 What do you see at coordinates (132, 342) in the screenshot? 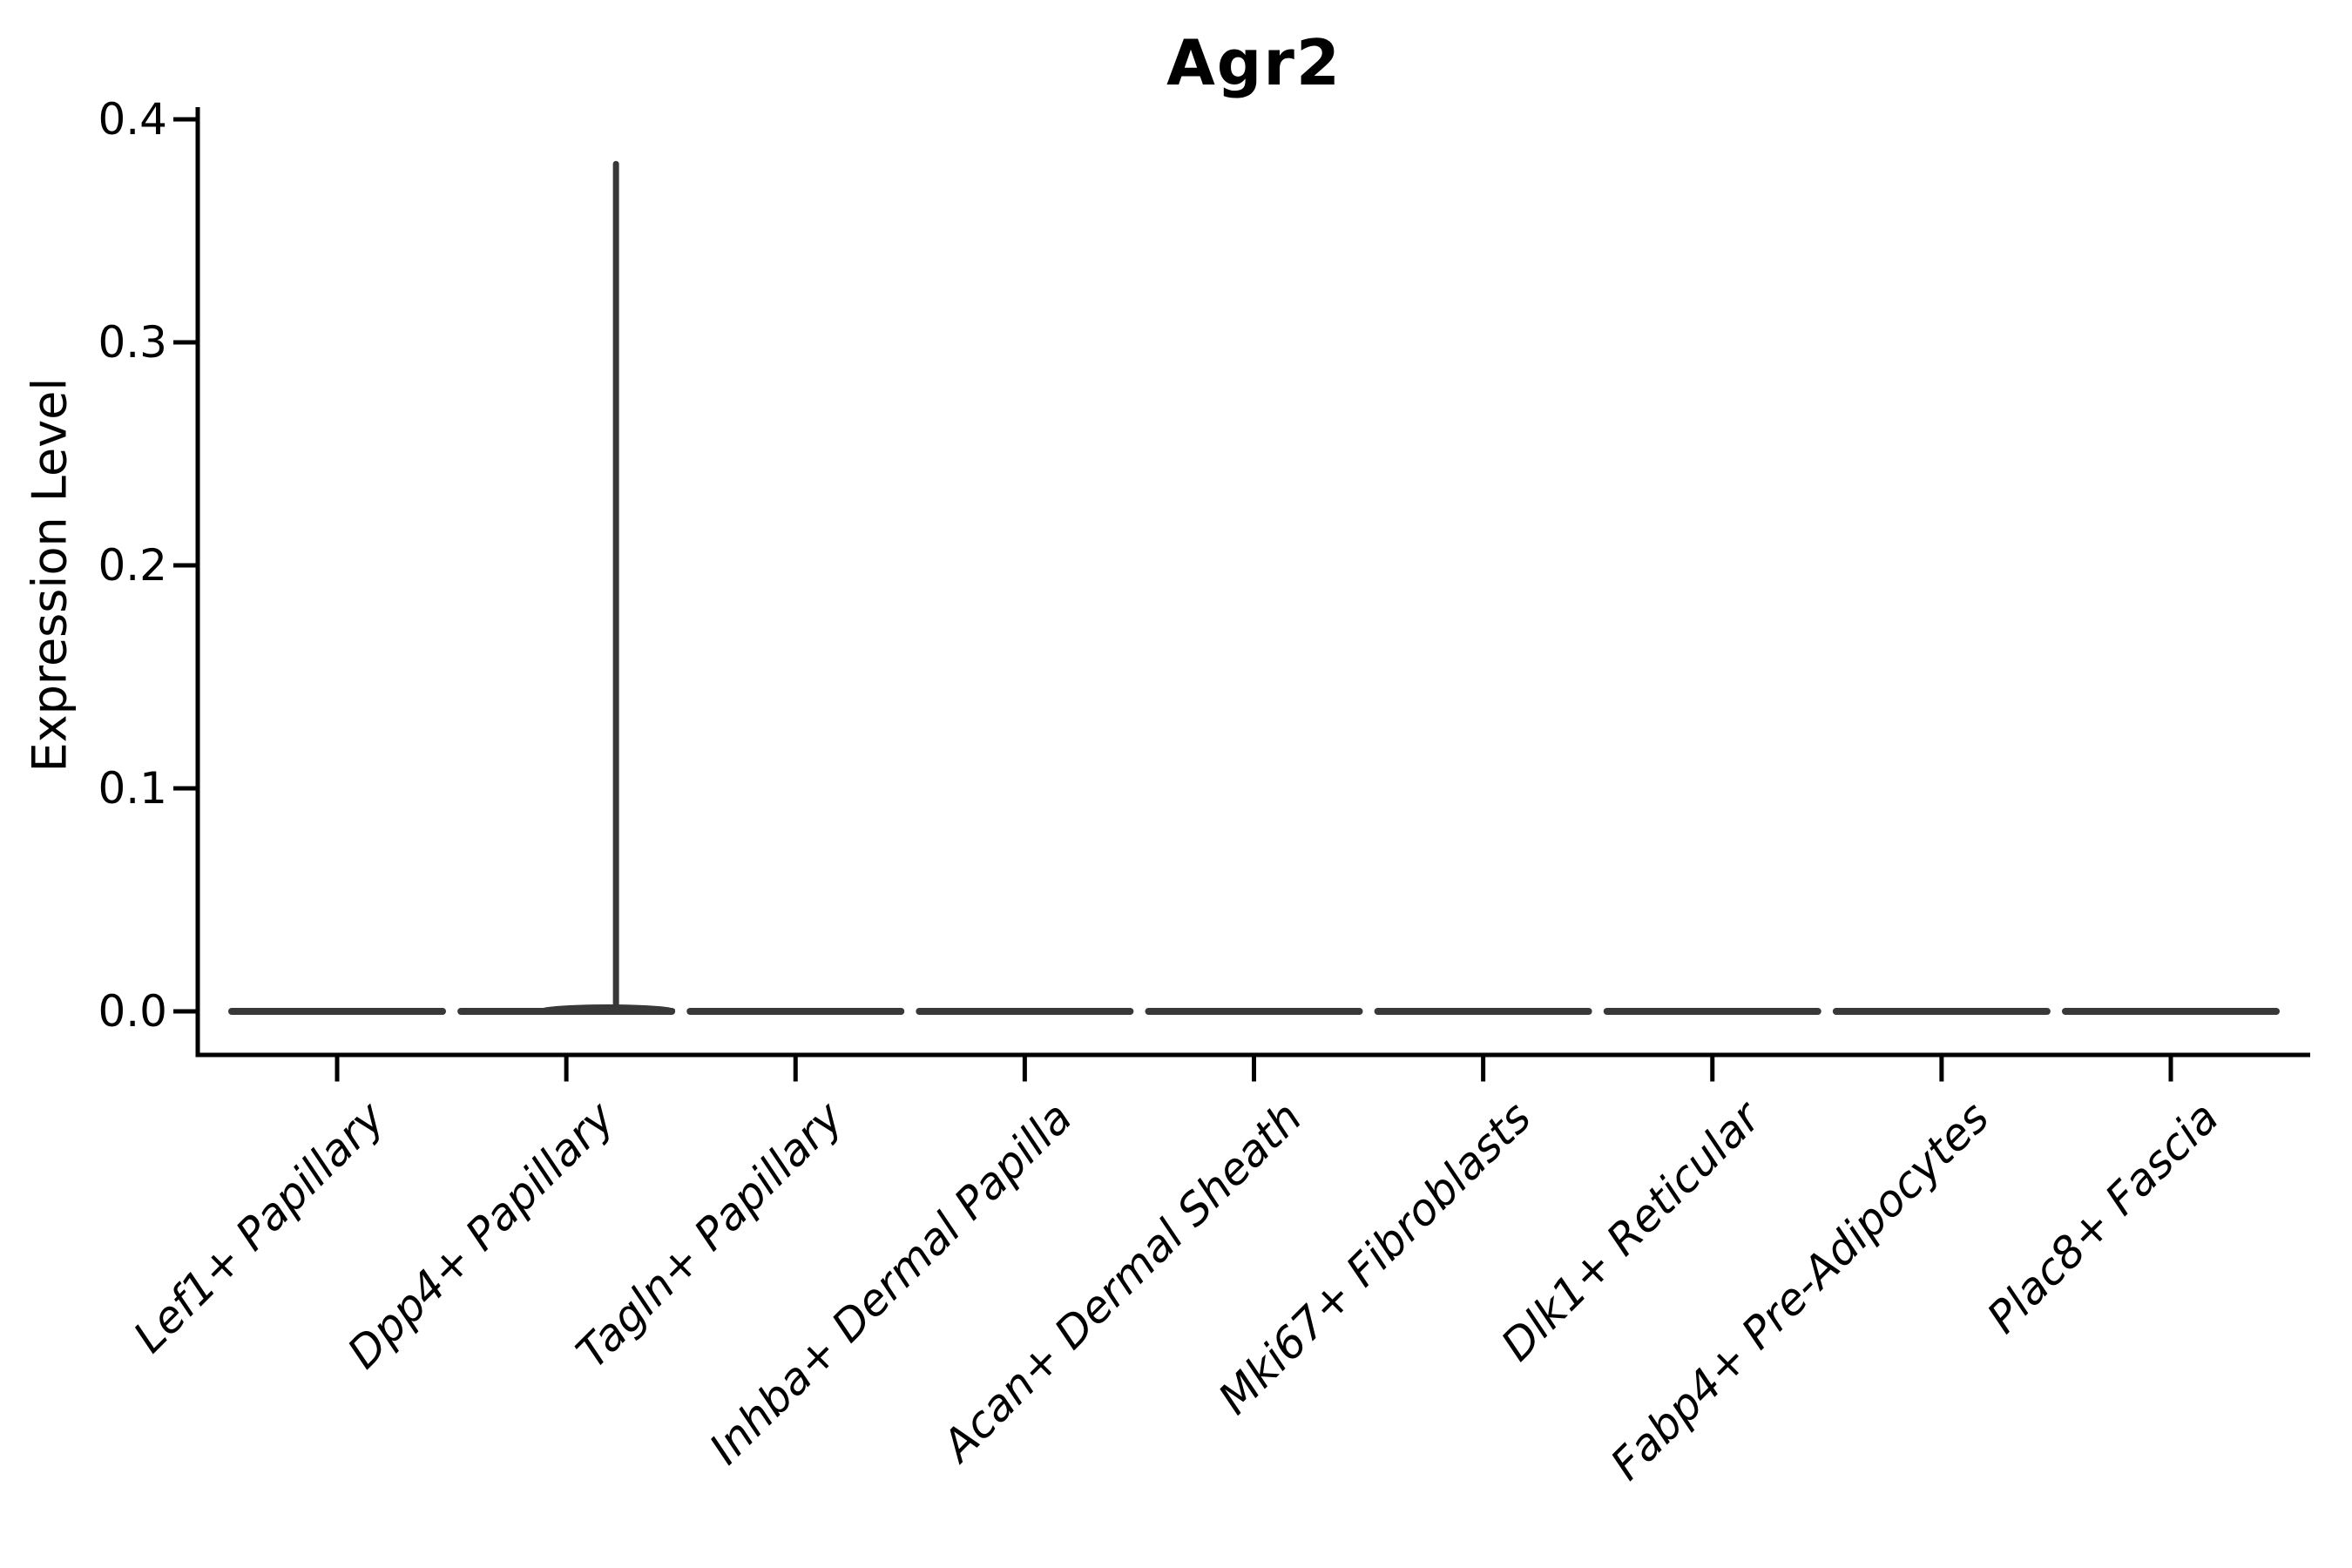
I see `y-tick-label: 0.3` at bounding box center [132, 342].